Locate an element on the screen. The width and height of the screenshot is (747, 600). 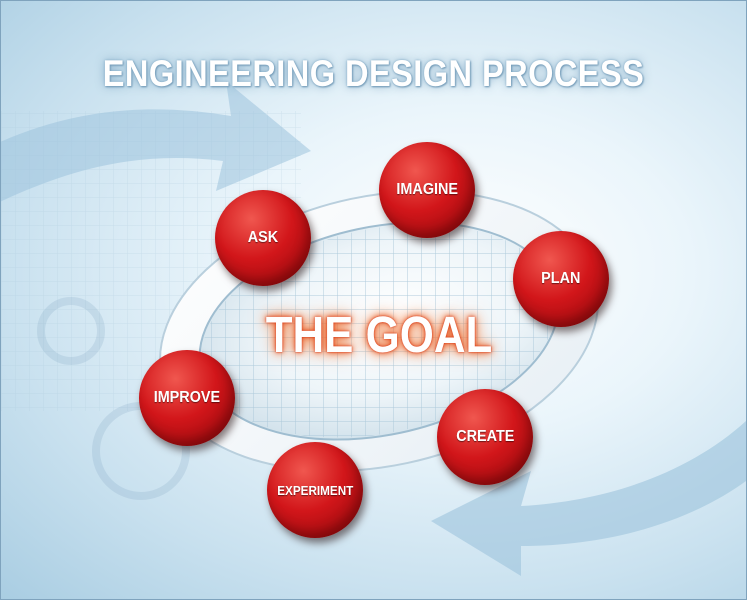
step-create: CREATE is located at coordinates (485, 437).